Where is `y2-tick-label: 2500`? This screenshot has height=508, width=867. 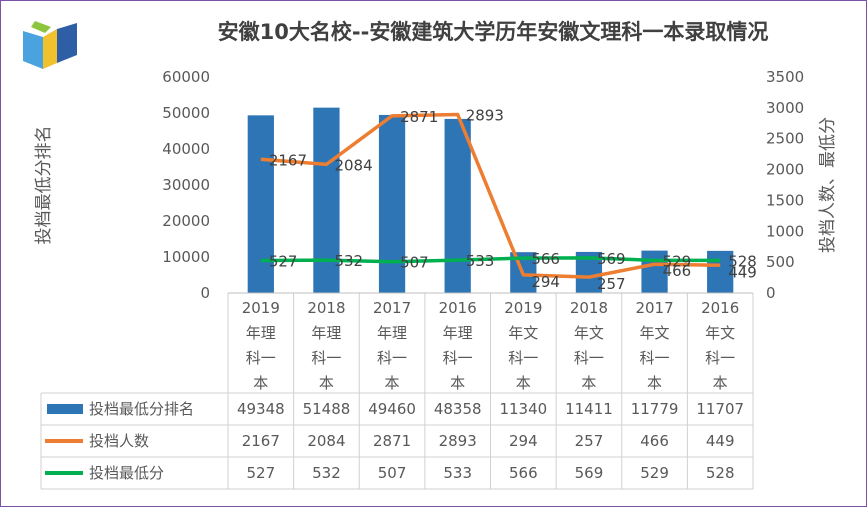
y2-tick-label: 2500 is located at coordinates (785, 139).